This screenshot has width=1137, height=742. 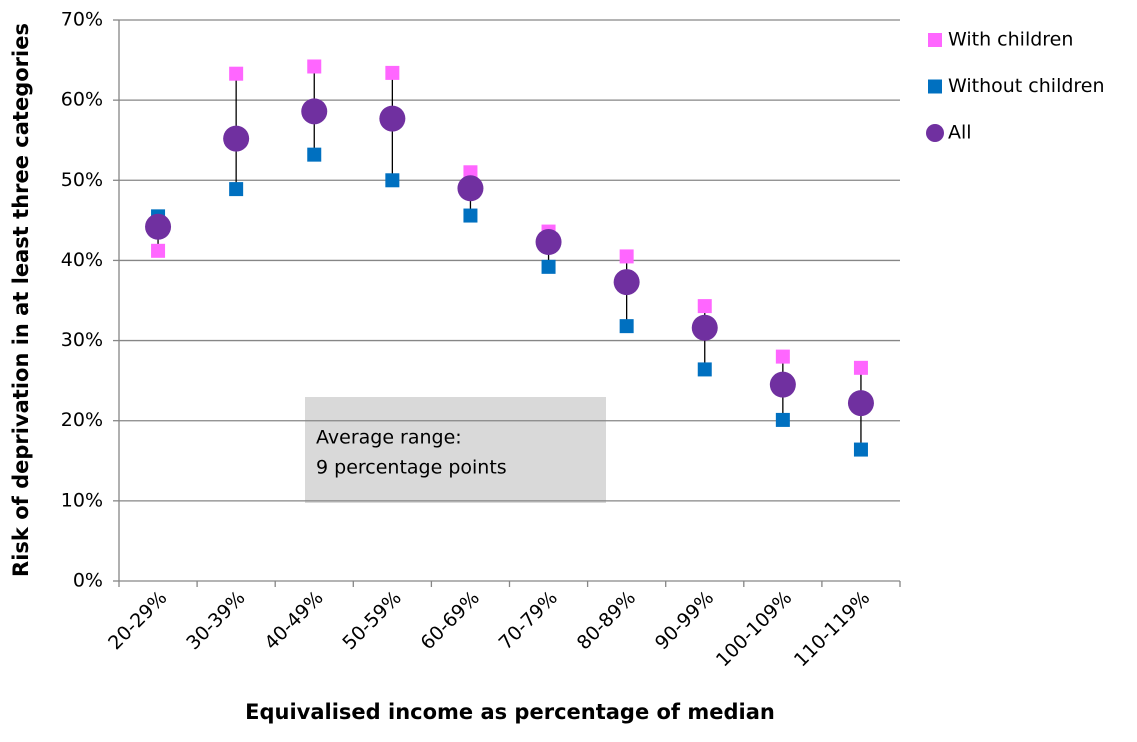 What do you see at coordinates (371, 620) in the screenshot?
I see `x-tick-label: 50-59%` at bounding box center [371, 620].